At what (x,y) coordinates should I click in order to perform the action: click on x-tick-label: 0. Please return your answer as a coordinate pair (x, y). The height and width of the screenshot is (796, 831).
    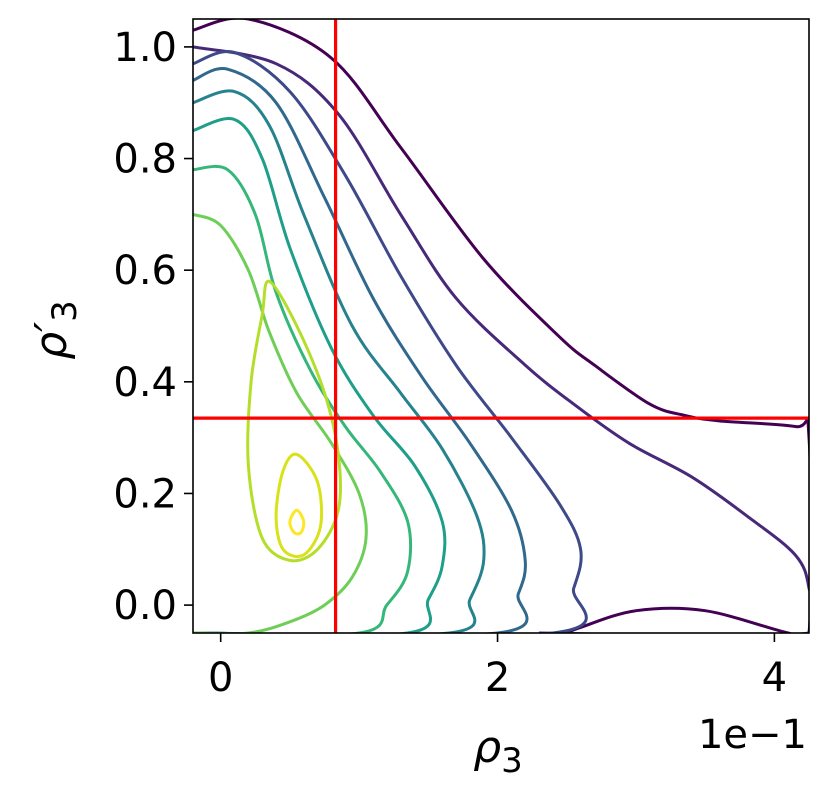
    Looking at the image, I should click on (220, 678).